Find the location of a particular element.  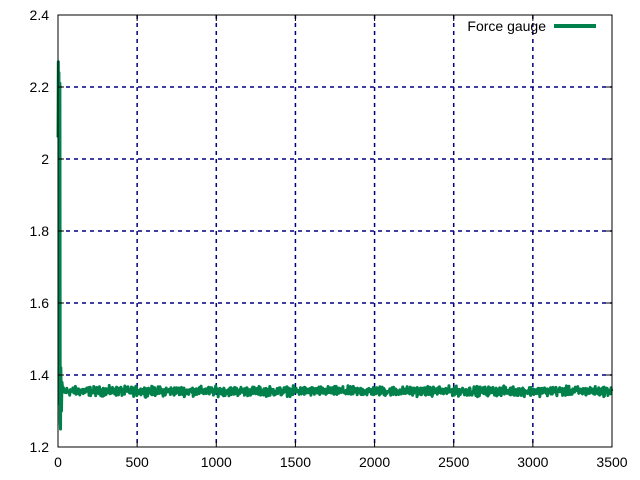

legend: Force gauge is located at coordinates (531, 26).